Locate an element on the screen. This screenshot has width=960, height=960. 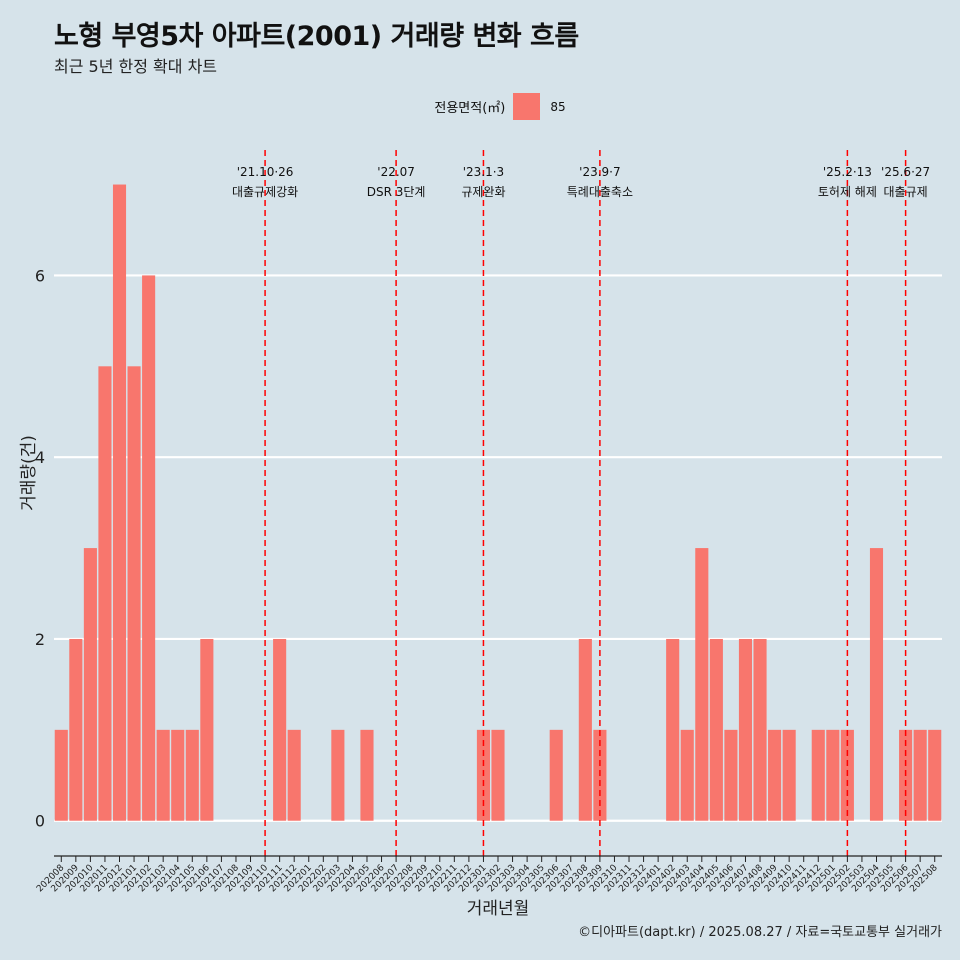
event-label: 특례대출축소 is located at coordinates (600, 192).